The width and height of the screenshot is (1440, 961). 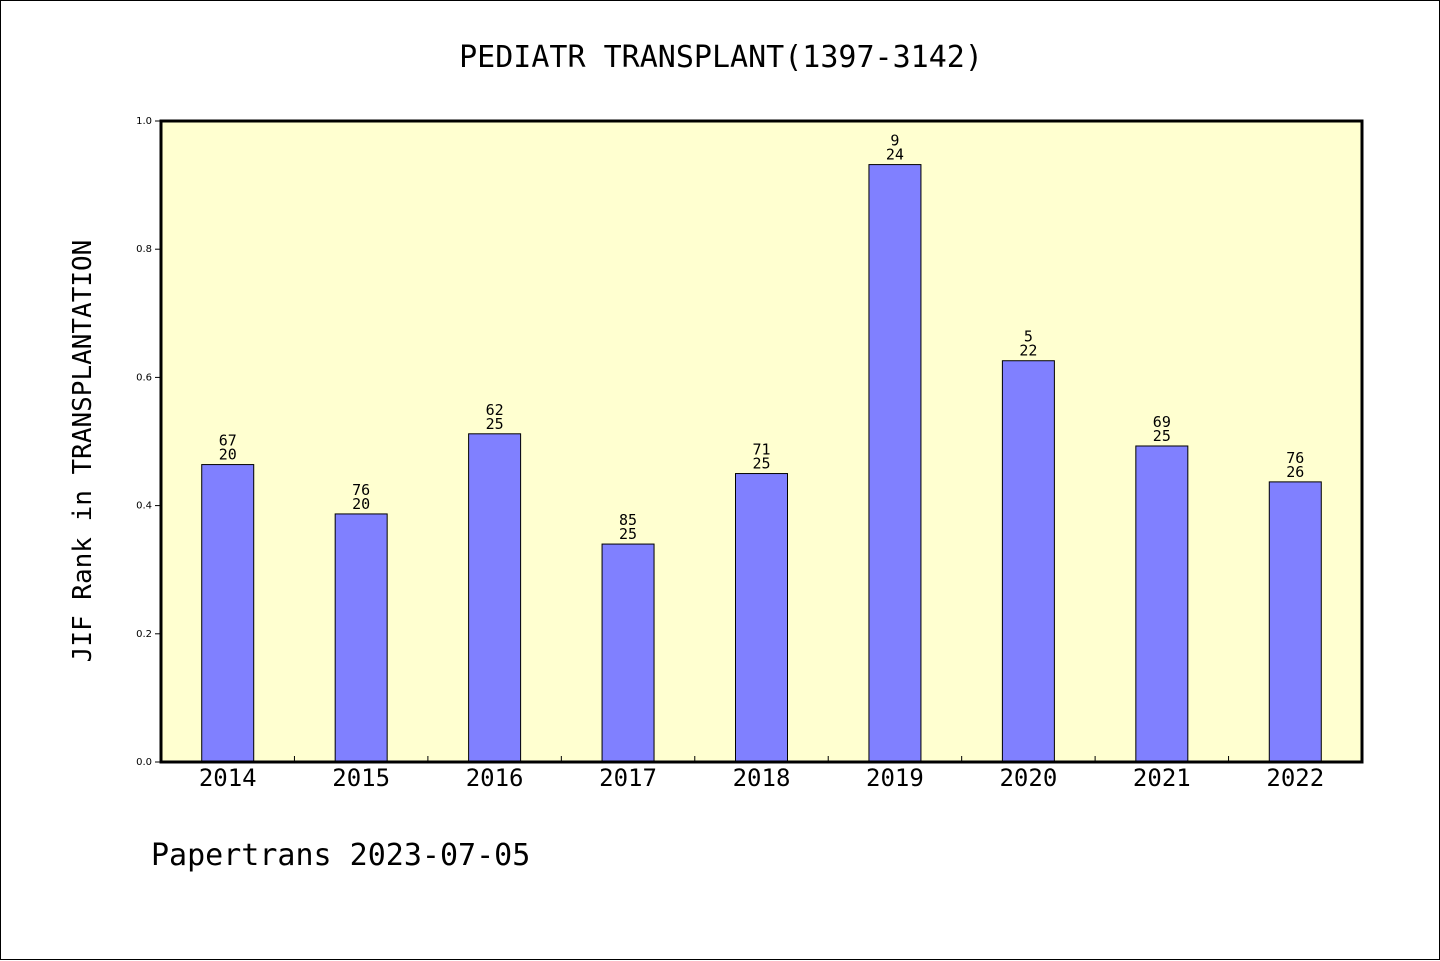 What do you see at coordinates (628, 520) in the screenshot?
I see `bar-label-top: 85` at bounding box center [628, 520].